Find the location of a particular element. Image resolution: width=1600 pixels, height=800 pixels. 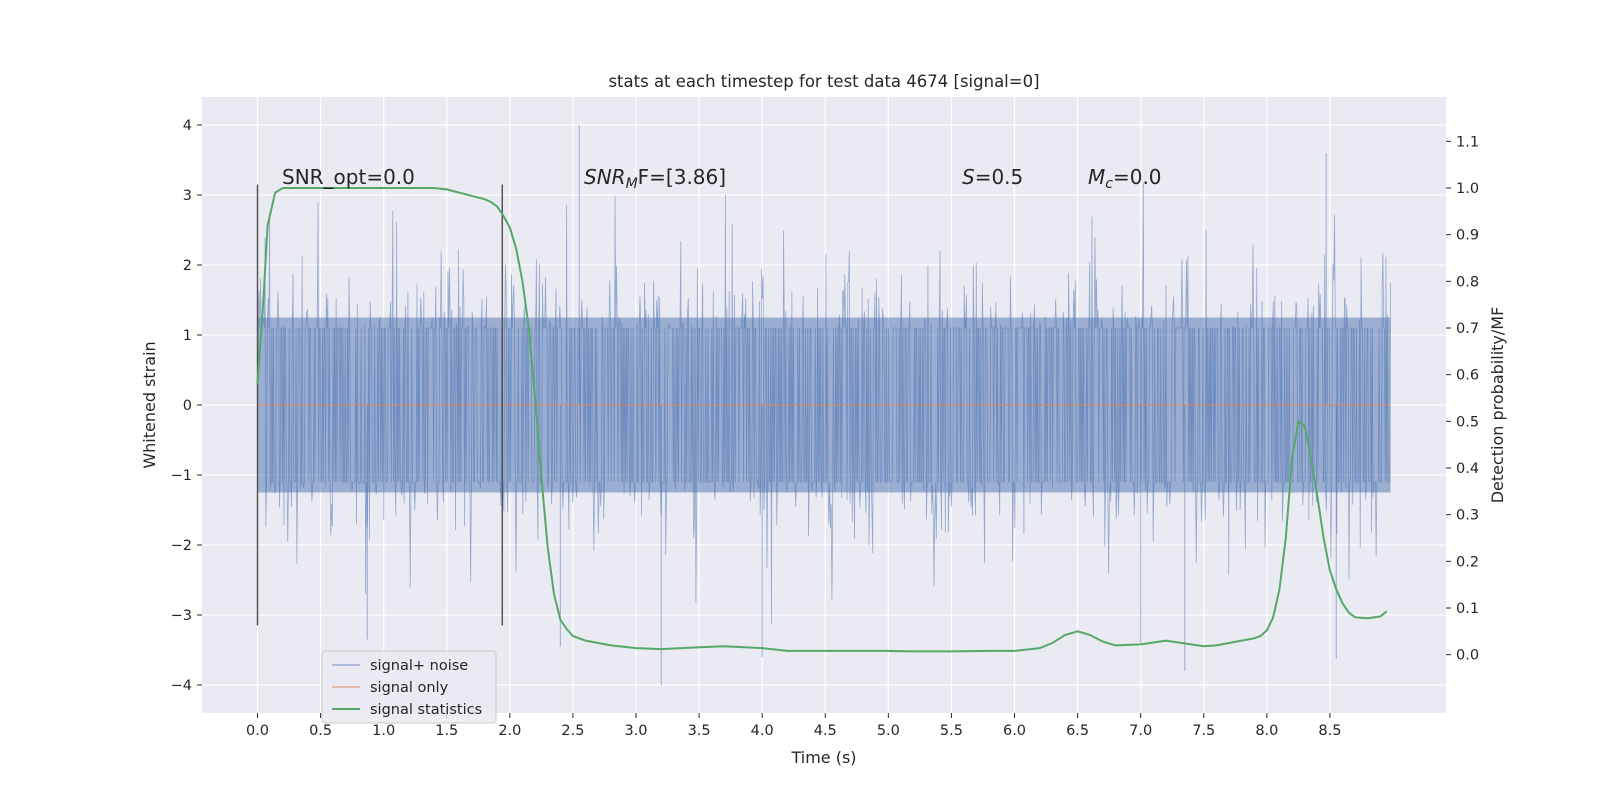

y2-tick-label: 0.5 is located at coordinates (1467, 422).